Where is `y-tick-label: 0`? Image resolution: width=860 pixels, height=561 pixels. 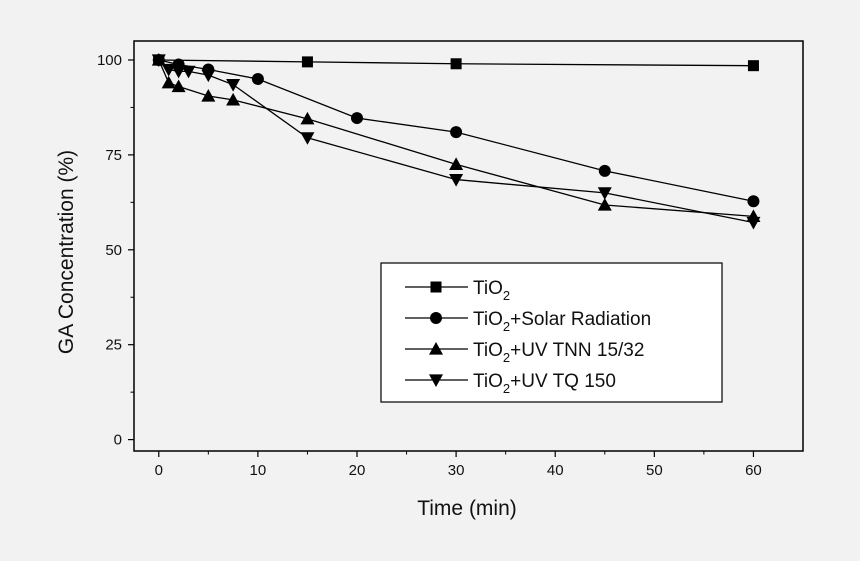 y-tick-label: 0 is located at coordinates (118, 440).